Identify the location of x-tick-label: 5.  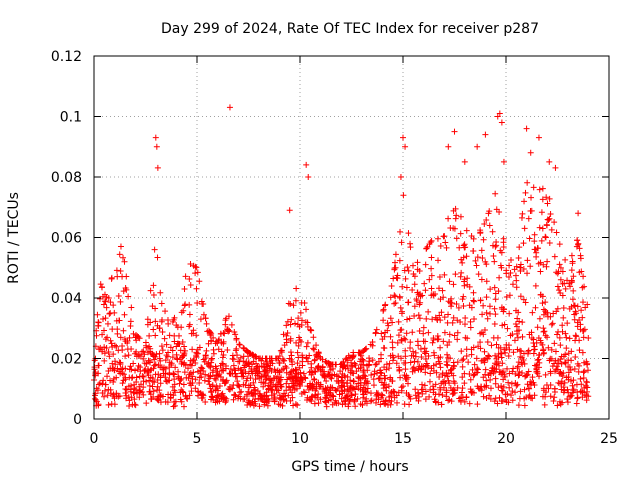
(197, 439).